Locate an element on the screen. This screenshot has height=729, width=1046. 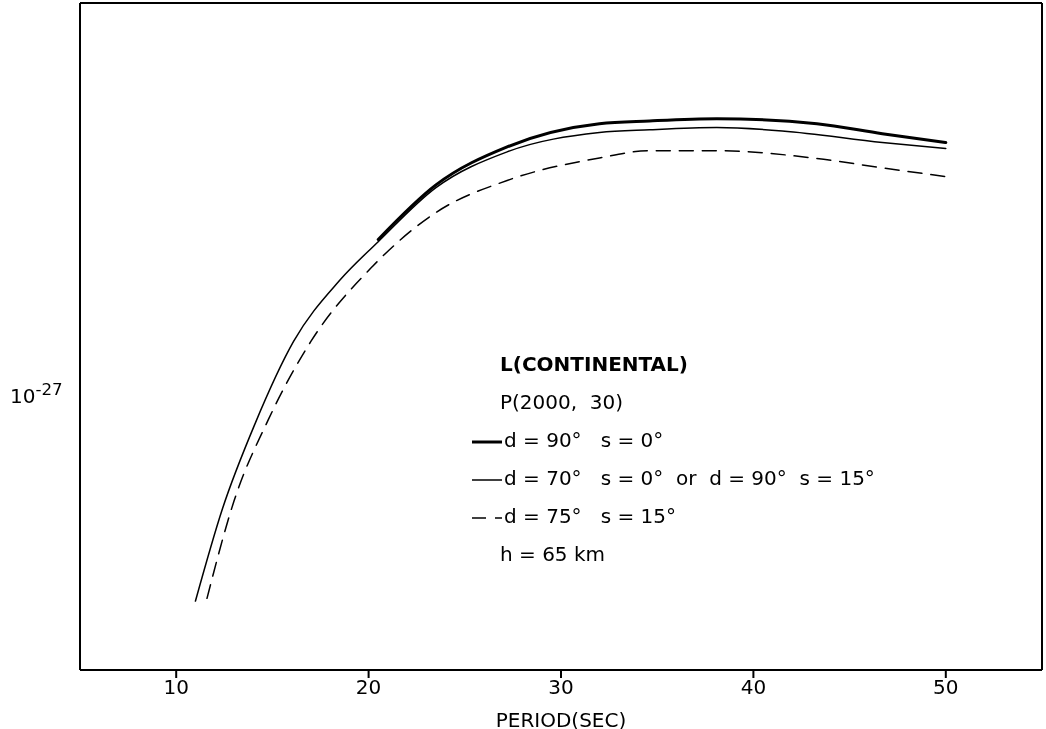
annotation: h = 65 km is located at coordinates (553, 554).